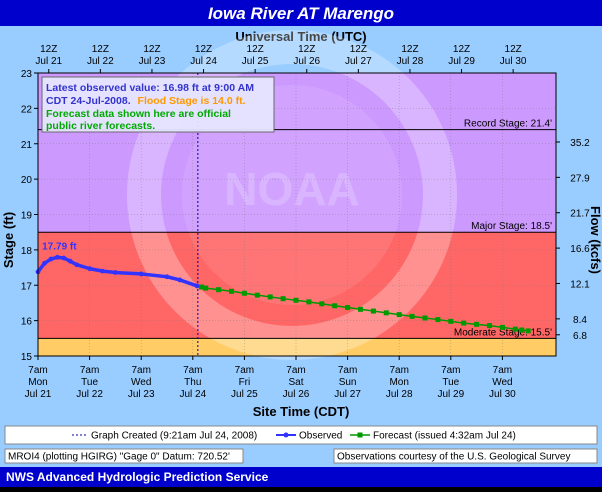 This screenshot has width=602, height=492. Describe the element at coordinates (503, 332) in the screenshot. I see `flood-category-label: Moderate Stage: 15.5'` at that location.